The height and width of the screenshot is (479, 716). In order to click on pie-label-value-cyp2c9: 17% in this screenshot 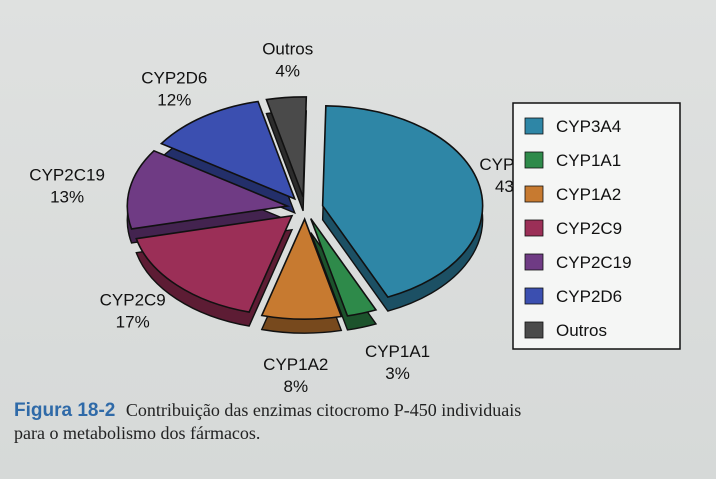, I will do `click(133, 321)`.